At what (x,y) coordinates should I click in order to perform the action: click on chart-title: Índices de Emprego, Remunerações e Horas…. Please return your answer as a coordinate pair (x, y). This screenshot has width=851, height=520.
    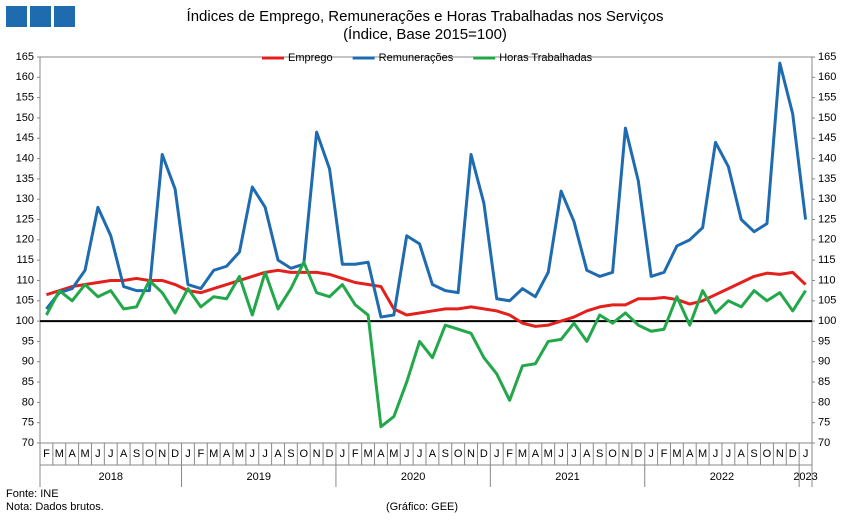
    Looking at the image, I should click on (425, 16).